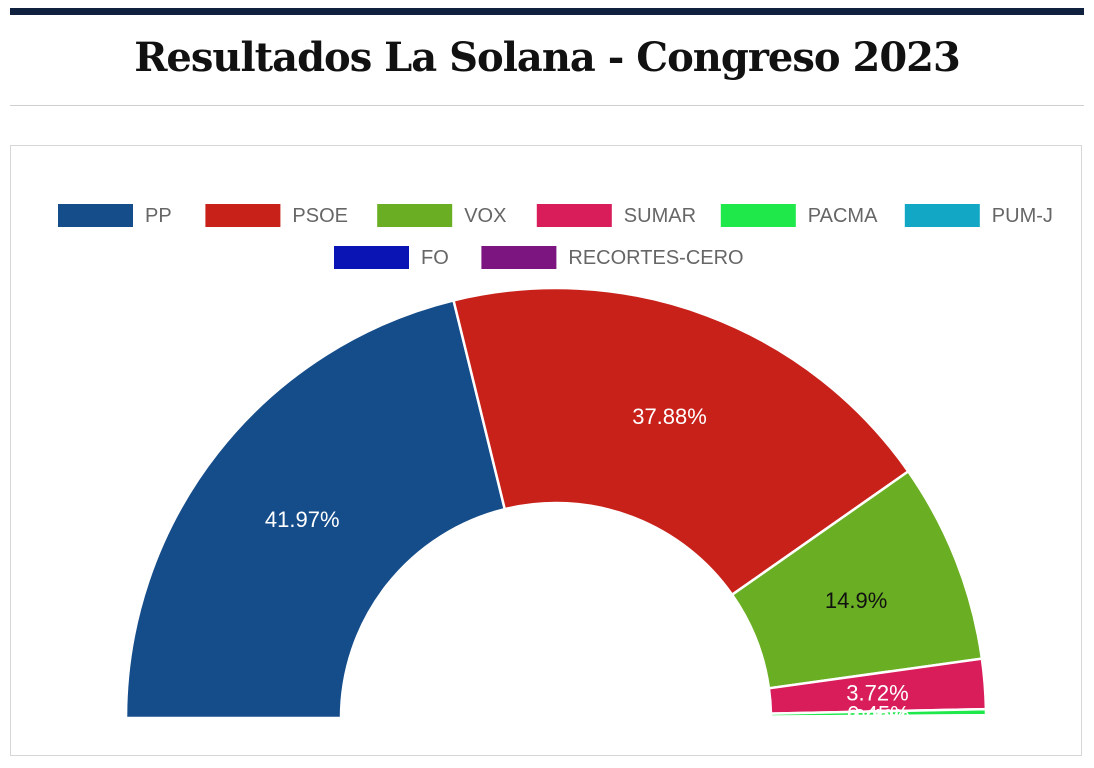 The width and height of the screenshot is (1094, 768). What do you see at coordinates (547, 11) in the screenshot?
I see `top-accent-bar` at bounding box center [547, 11].